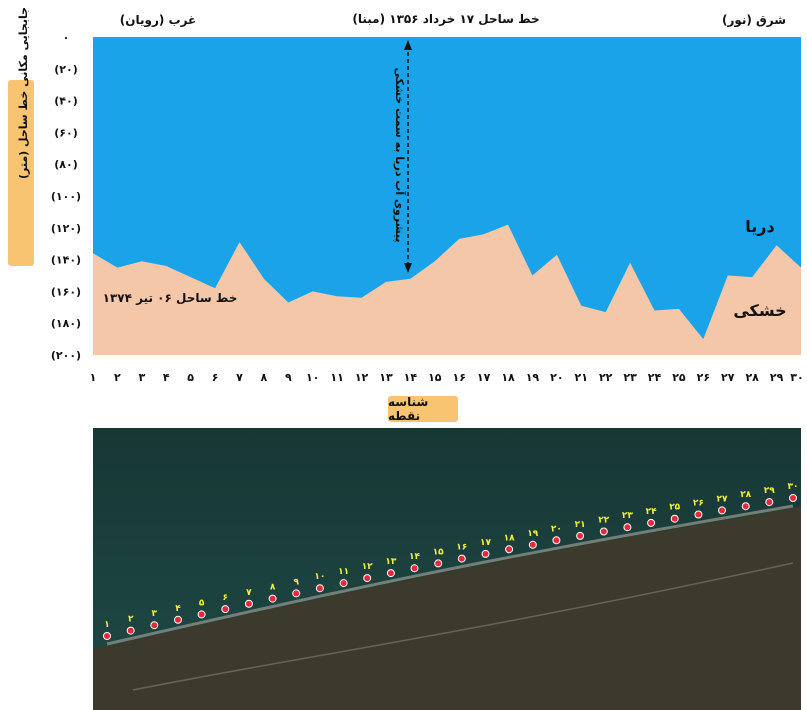 Image resolution: width=807 pixels, height=710 pixels. What do you see at coordinates (463, 626) in the screenshot?
I see `map-road` at bounding box center [463, 626].